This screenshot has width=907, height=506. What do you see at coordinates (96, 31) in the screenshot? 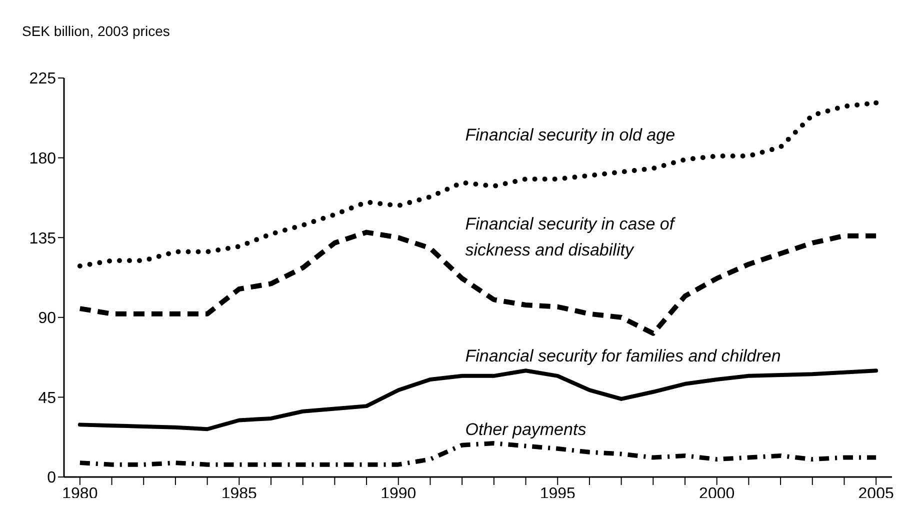
I see `y-axis-title: SEK billion, 2003 prices` at bounding box center [96, 31].